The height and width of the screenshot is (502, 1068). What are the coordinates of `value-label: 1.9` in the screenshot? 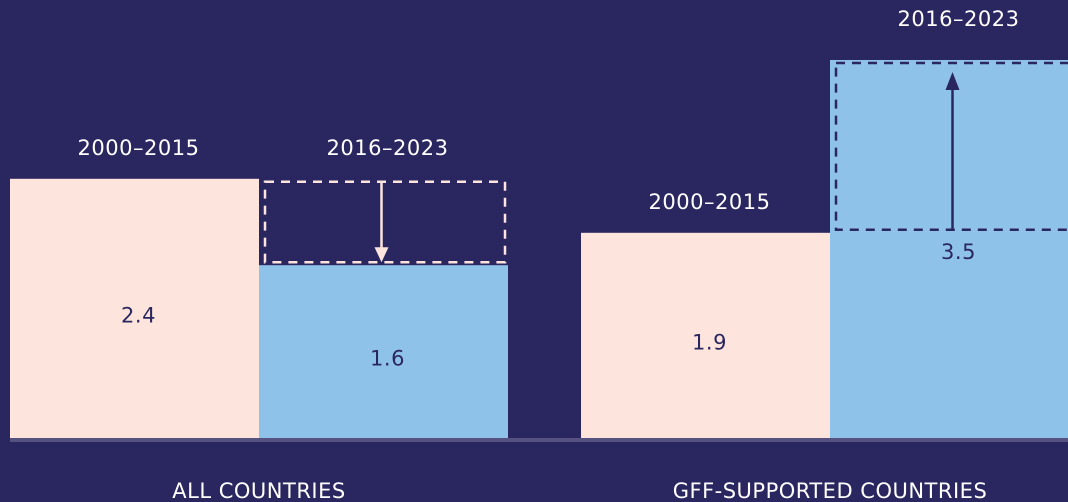 It's located at (709, 342).